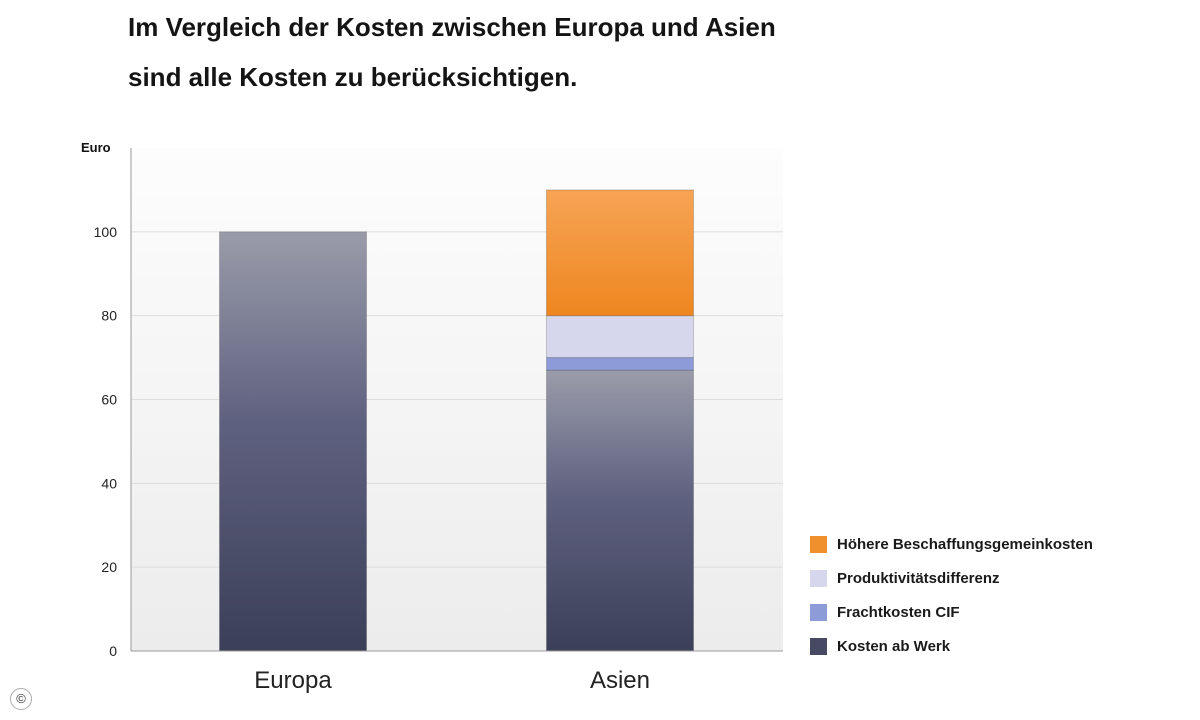  Describe the element at coordinates (109, 483) in the screenshot. I see `y-tick-label: 40` at that location.